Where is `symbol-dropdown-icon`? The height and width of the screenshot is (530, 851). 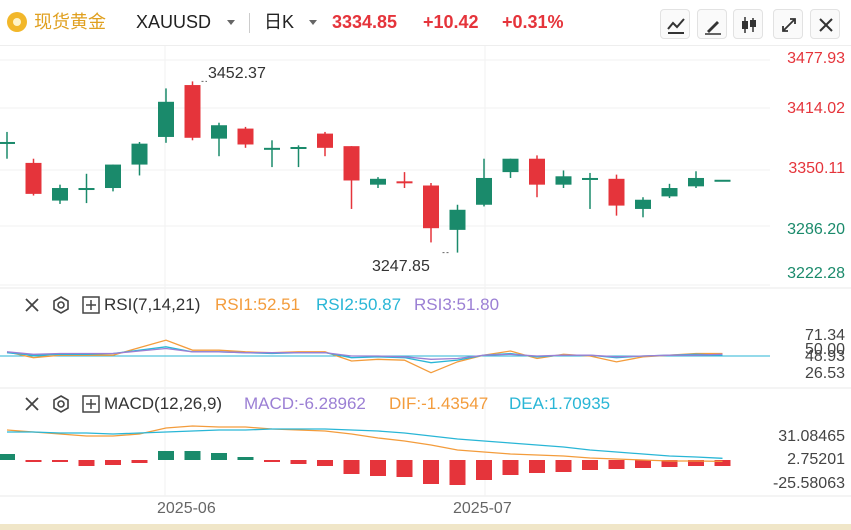 symbol-dropdown-icon is located at coordinates (231, 22).